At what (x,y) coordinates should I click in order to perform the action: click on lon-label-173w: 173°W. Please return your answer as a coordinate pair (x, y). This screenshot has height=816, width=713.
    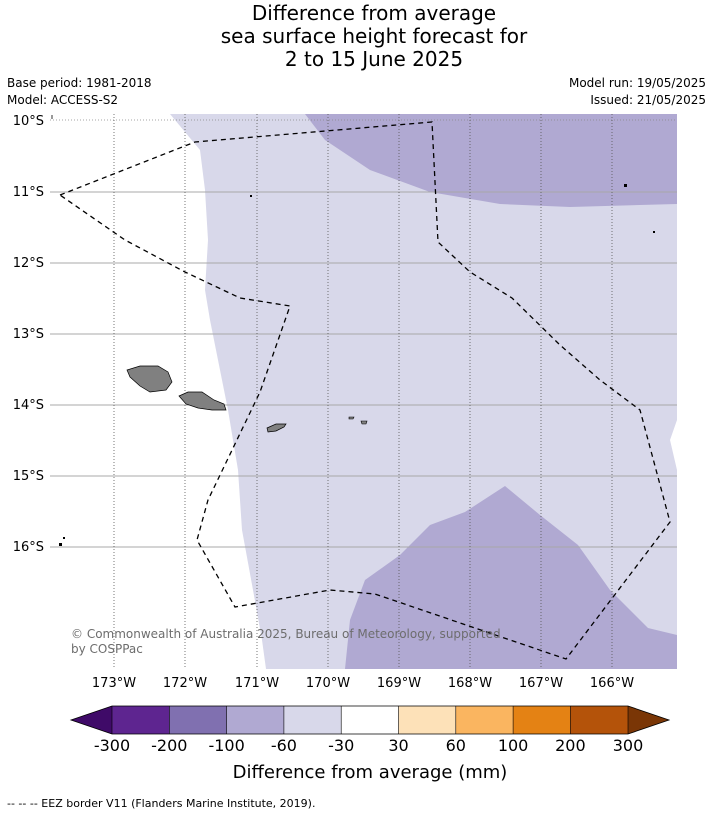
    Looking at the image, I should click on (114, 683).